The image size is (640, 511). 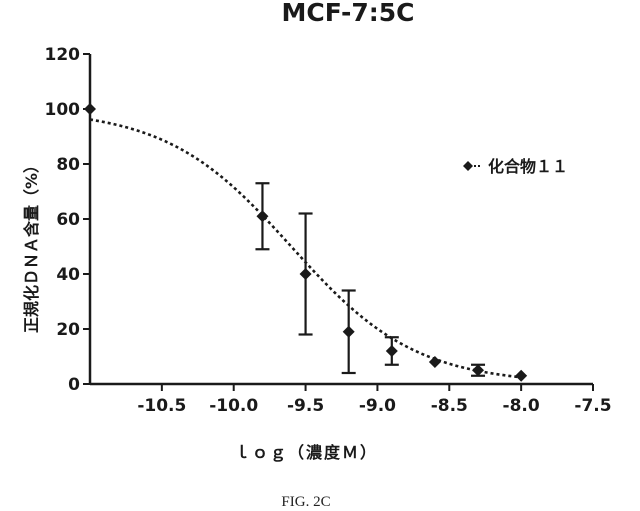 I want to click on x-axis-label: ｌｏｇ（濃度Ｍ）, so click(x=306, y=453).